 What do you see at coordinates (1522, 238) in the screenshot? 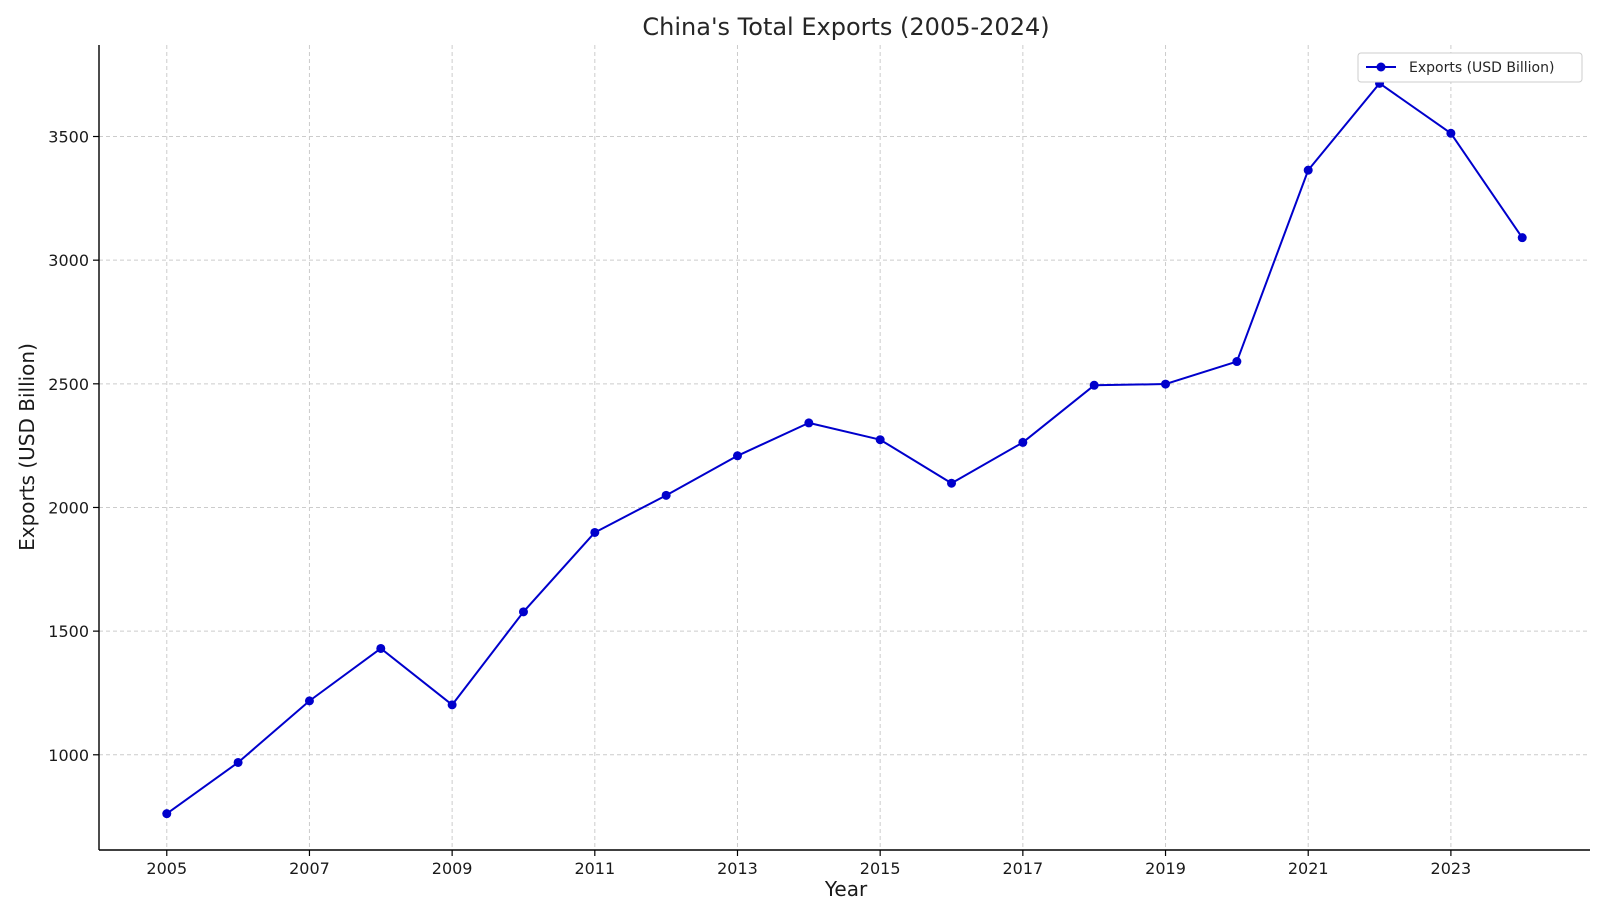
I see `data-point-2024` at bounding box center [1522, 238].